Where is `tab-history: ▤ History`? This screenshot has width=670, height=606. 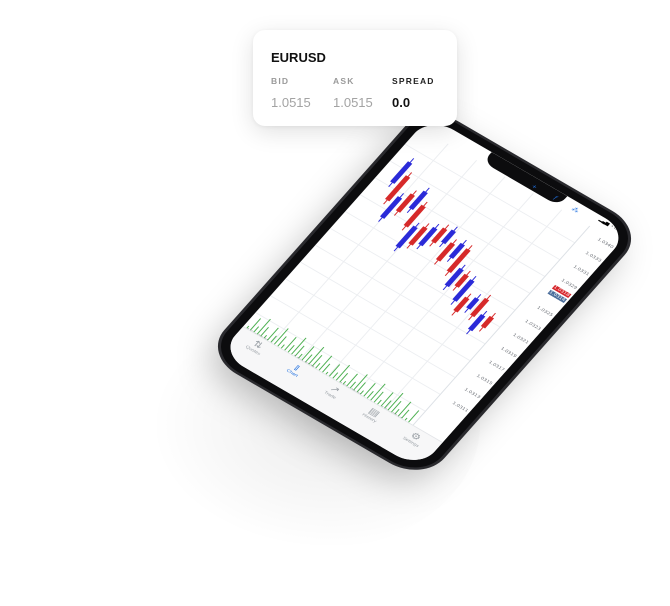 tab-history: ▤ History is located at coordinates (372, 414).